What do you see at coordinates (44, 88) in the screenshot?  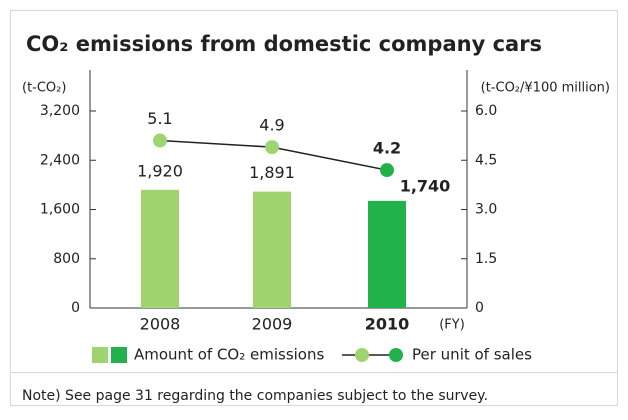 I see `y-axis-label: (t-CO₂)` at bounding box center [44, 88].